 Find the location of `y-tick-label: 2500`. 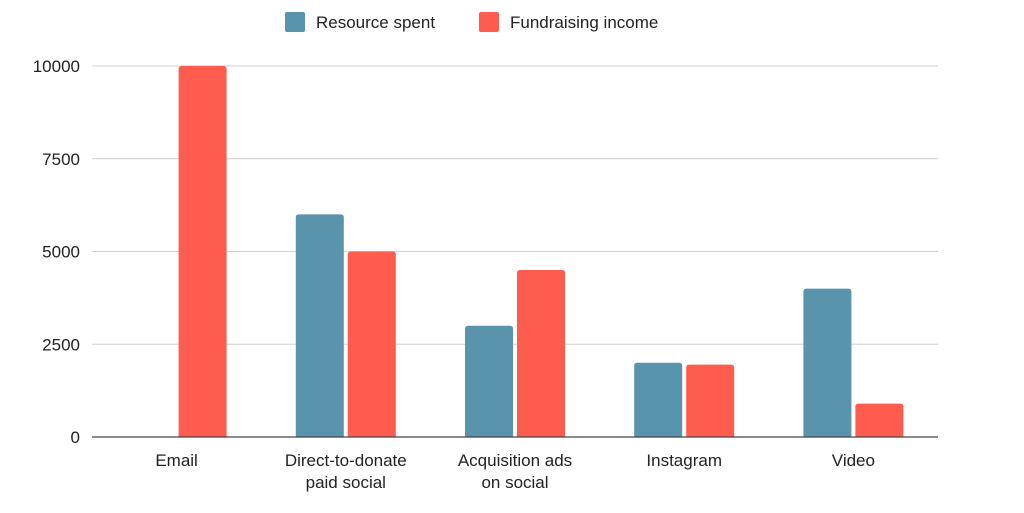

y-tick-label: 2500 is located at coordinates (61, 344).